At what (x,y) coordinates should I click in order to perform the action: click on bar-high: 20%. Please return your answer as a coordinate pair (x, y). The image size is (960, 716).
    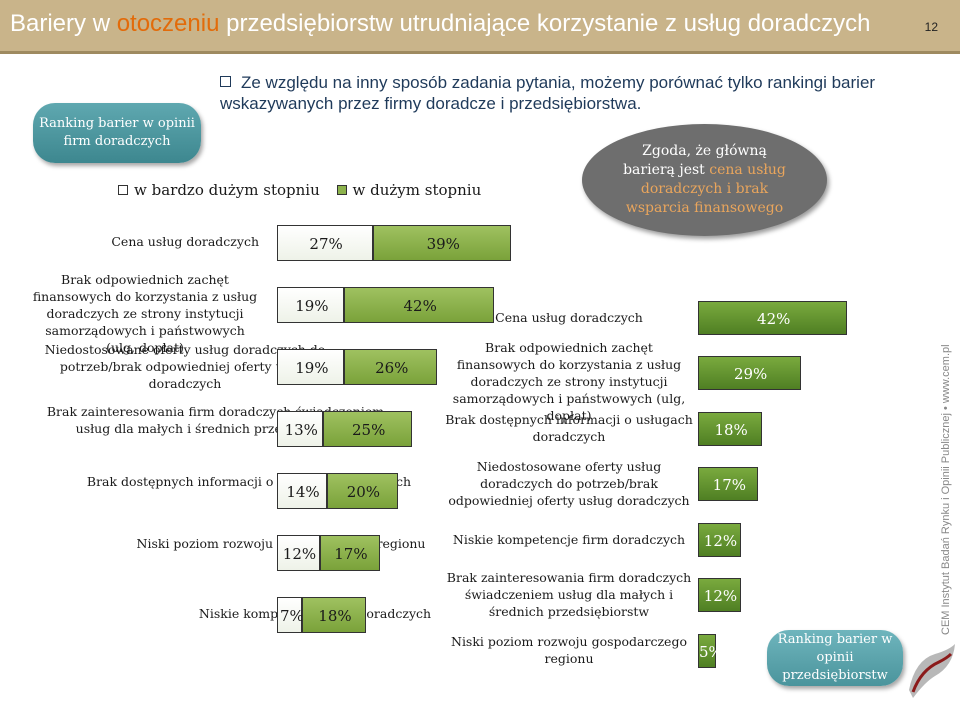
    Looking at the image, I should click on (362, 491).